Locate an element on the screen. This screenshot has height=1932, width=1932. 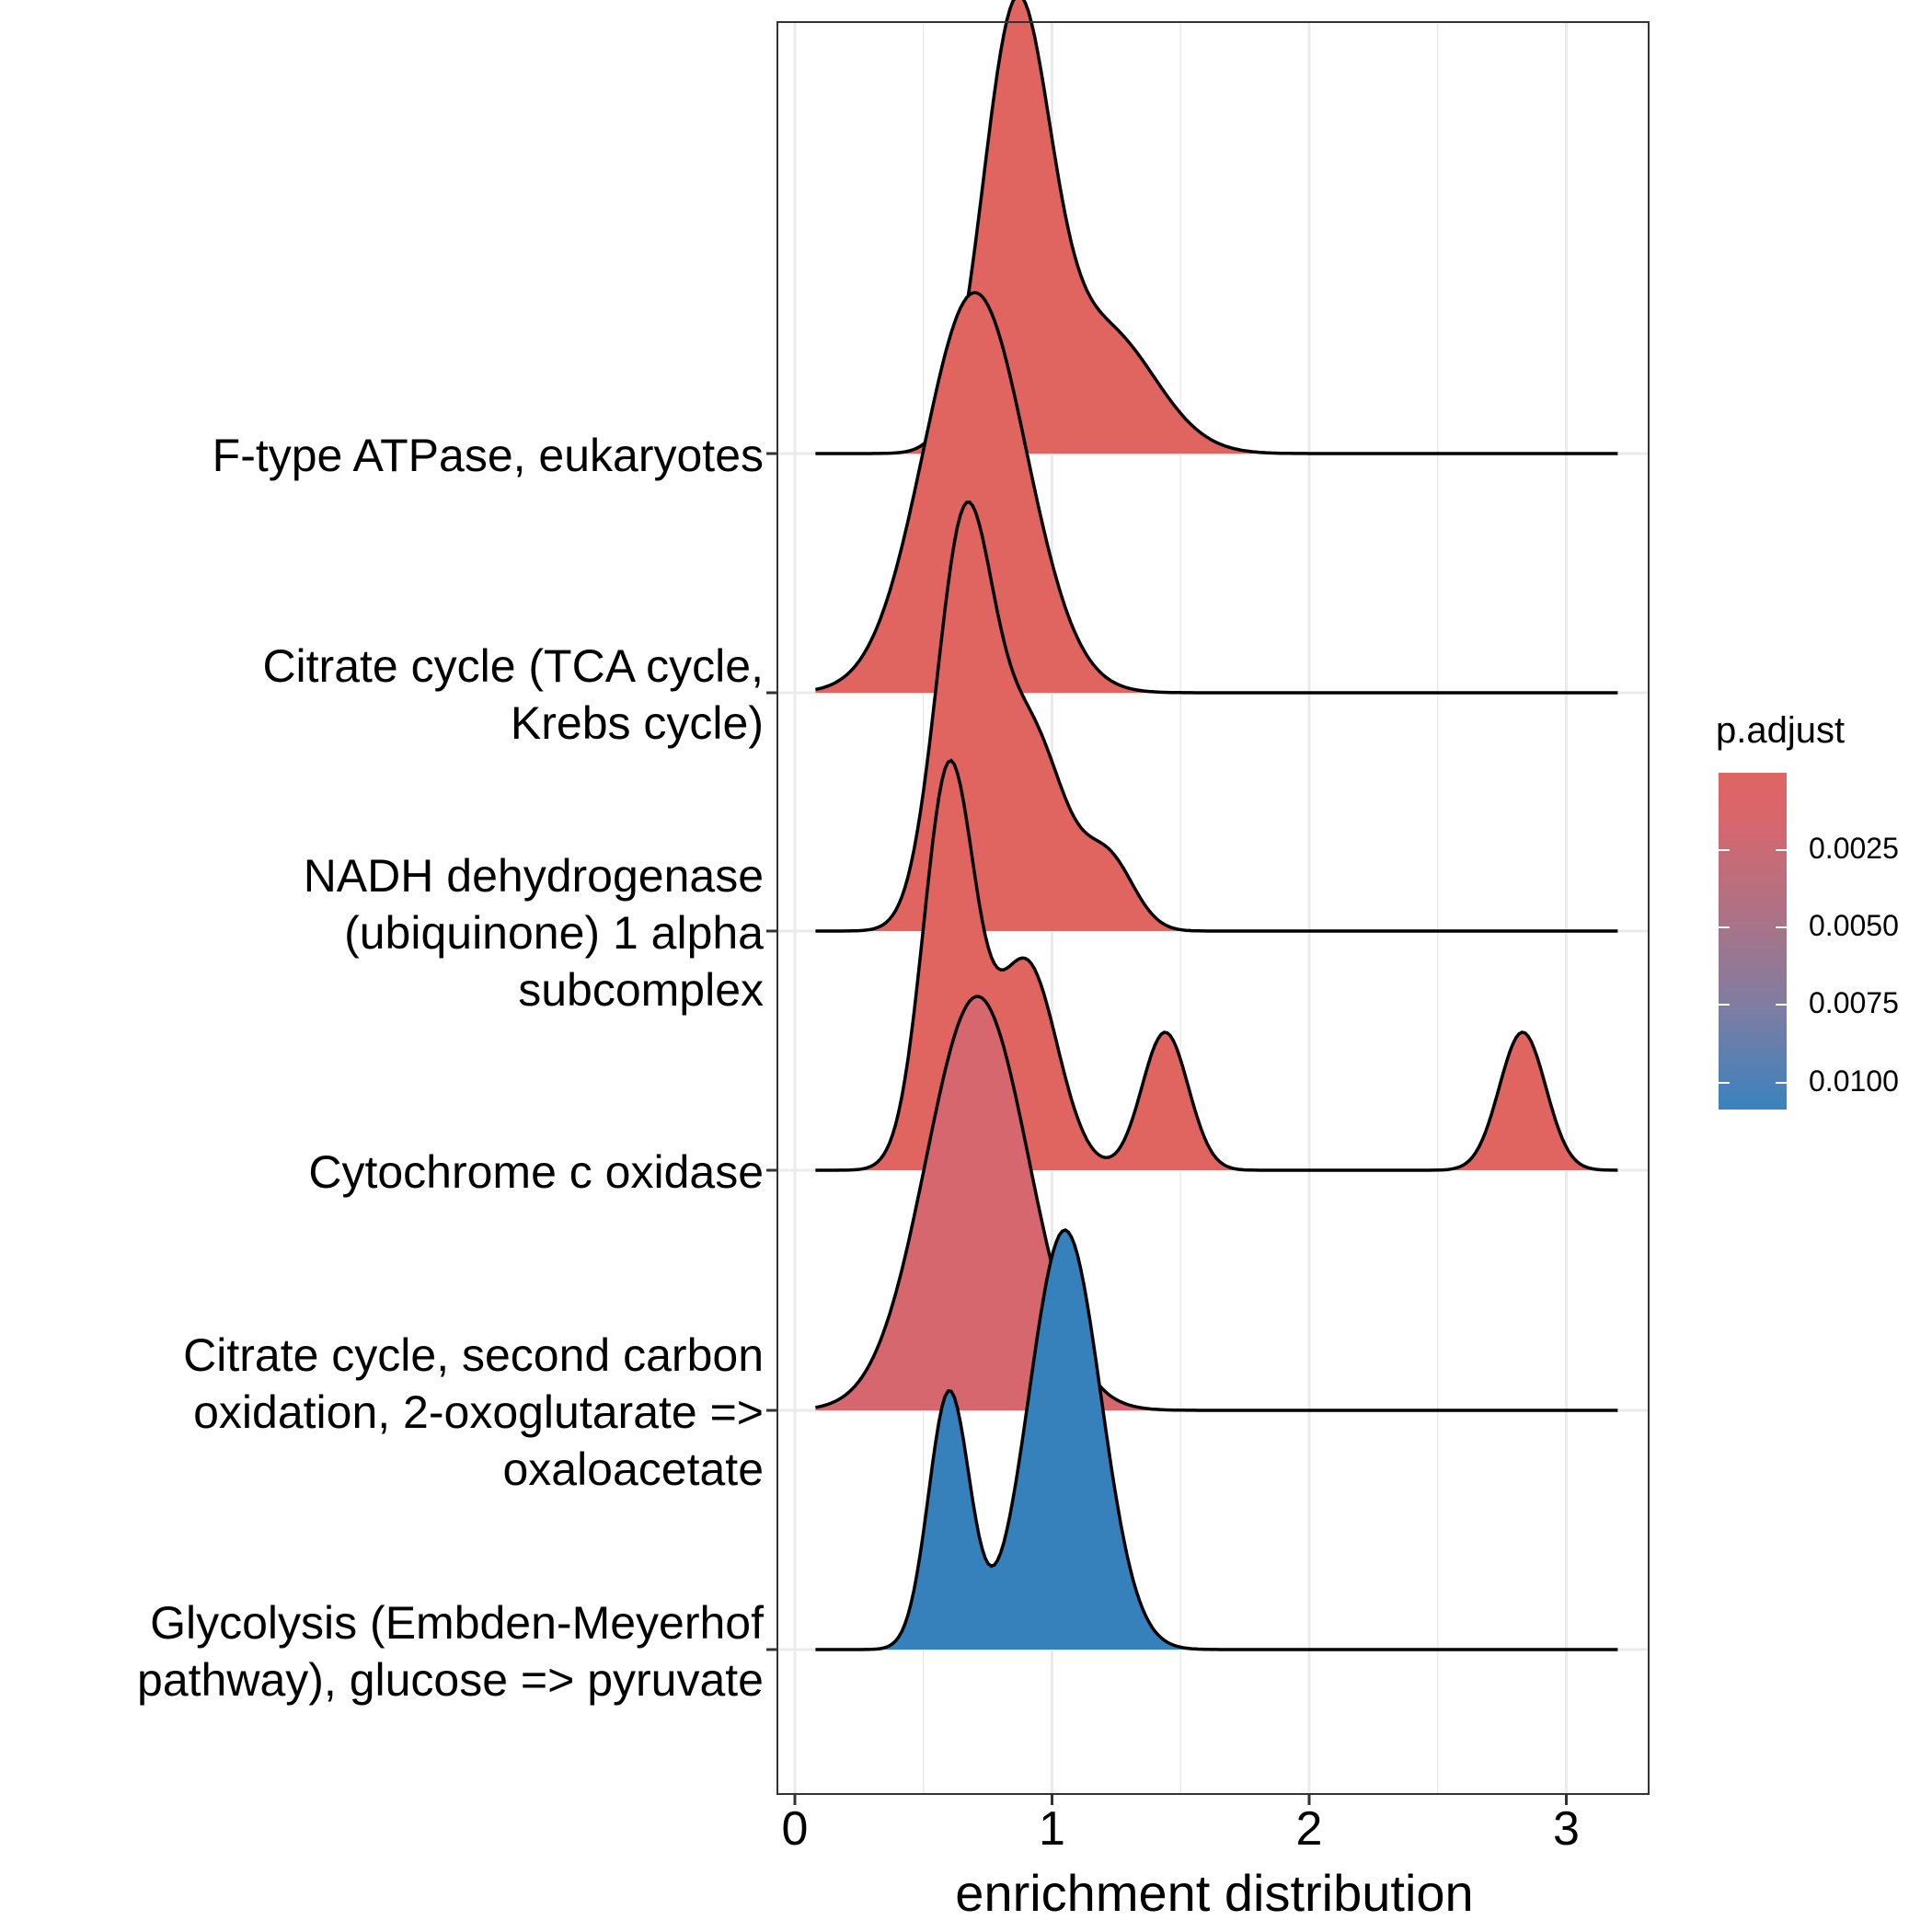
y-category-label: F-type ATPase, eukaryotes is located at coordinates (488, 455).